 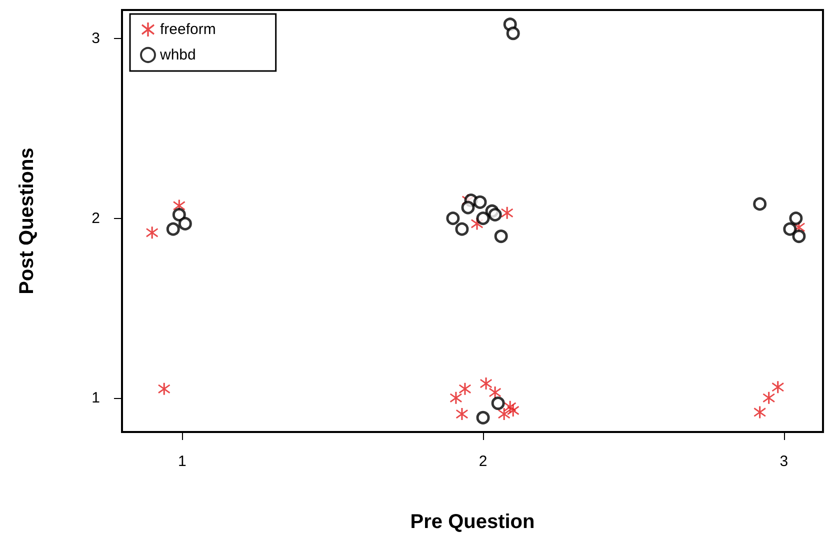 What do you see at coordinates (177, 55) in the screenshot?
I see `legend-label: whbd` at bounding box center [177, 55].